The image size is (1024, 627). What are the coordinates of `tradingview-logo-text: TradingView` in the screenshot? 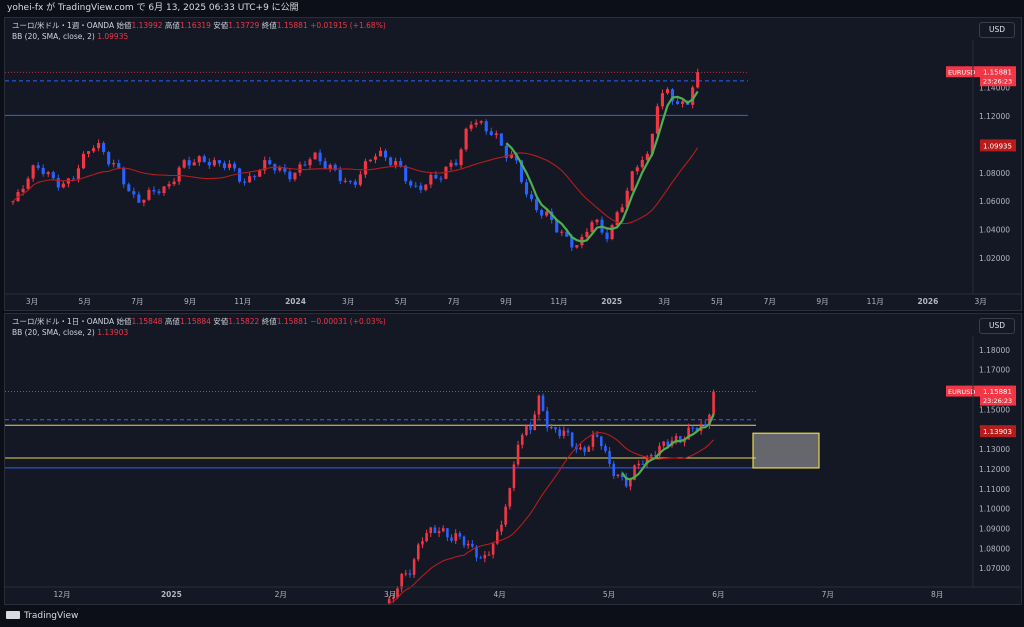 It's located at (51, 616).